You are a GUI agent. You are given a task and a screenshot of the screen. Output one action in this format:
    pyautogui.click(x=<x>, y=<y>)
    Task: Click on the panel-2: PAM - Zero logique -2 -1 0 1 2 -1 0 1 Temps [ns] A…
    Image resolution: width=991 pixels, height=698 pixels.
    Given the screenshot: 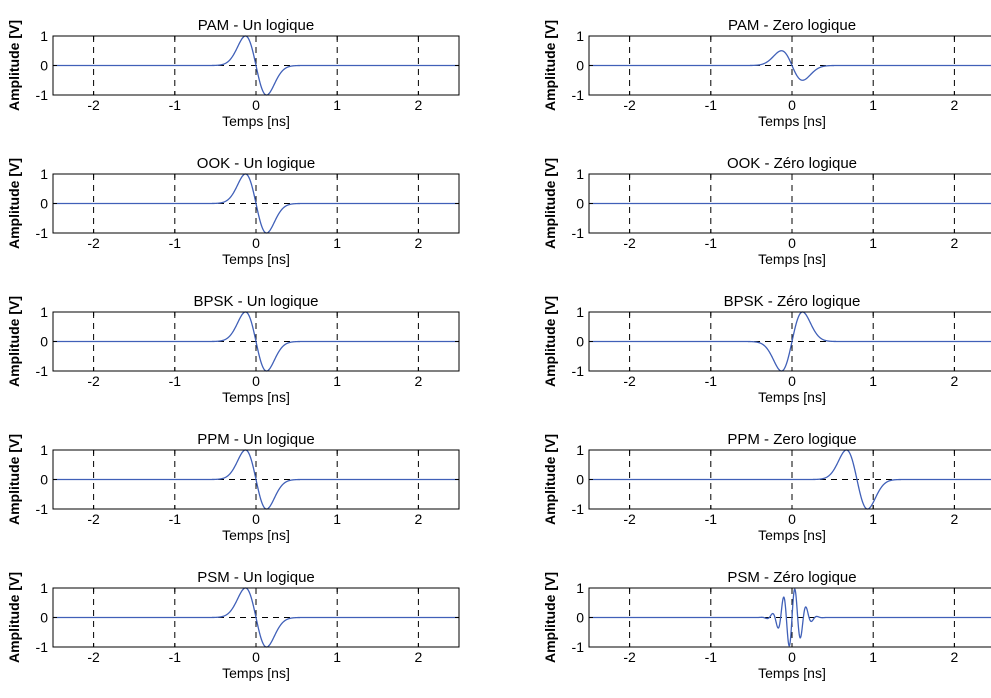 What is the action you would take?
    pyautogui.click(x=766, y=73)
    